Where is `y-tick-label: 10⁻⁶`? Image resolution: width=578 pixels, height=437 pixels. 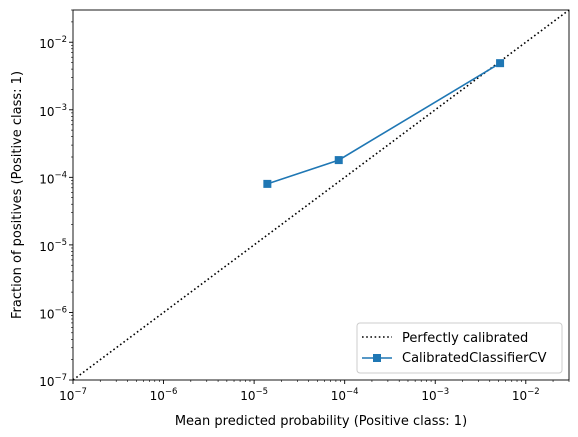
y-tick-label: 10⁻⁶ is located at coordinates (53, 313).